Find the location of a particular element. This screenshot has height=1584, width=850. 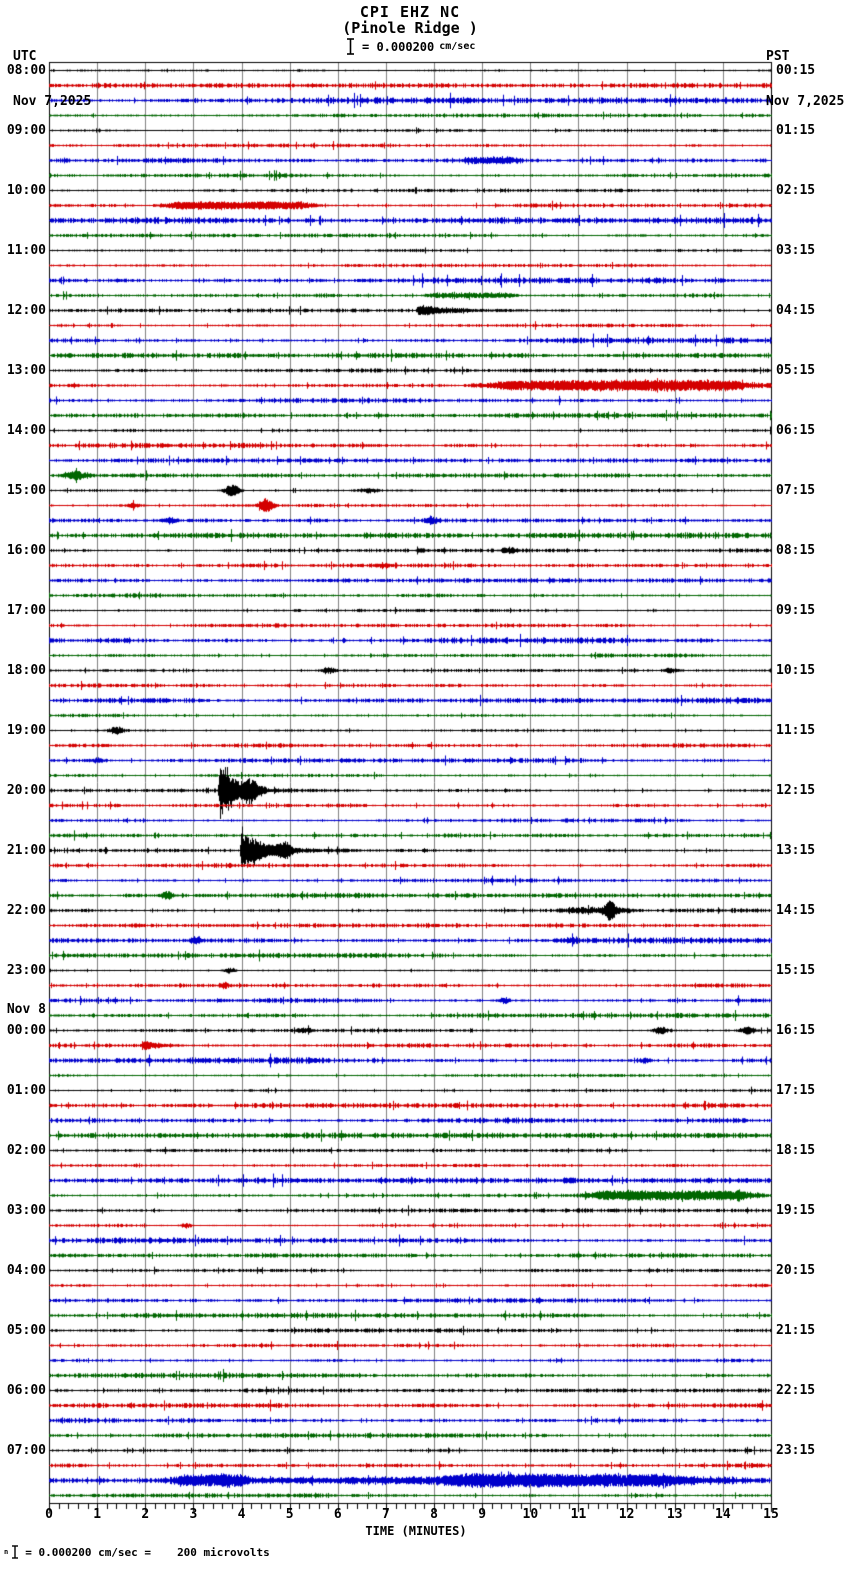

x-tick-label: 0 is located at coordinates (49, 1514).